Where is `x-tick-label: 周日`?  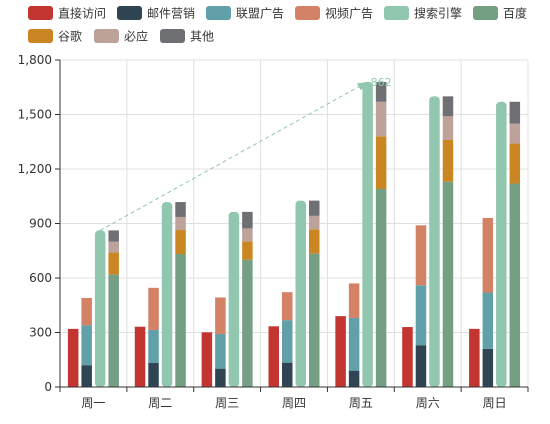 x-tick-label: 周日 is located at coordinates (495, 403).